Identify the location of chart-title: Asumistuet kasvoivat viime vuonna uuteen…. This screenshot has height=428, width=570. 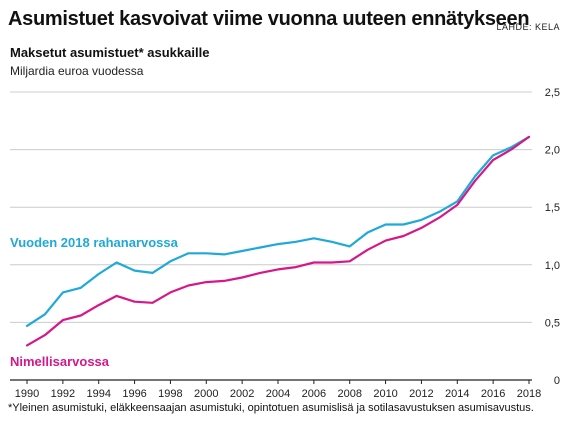
(269, 19).